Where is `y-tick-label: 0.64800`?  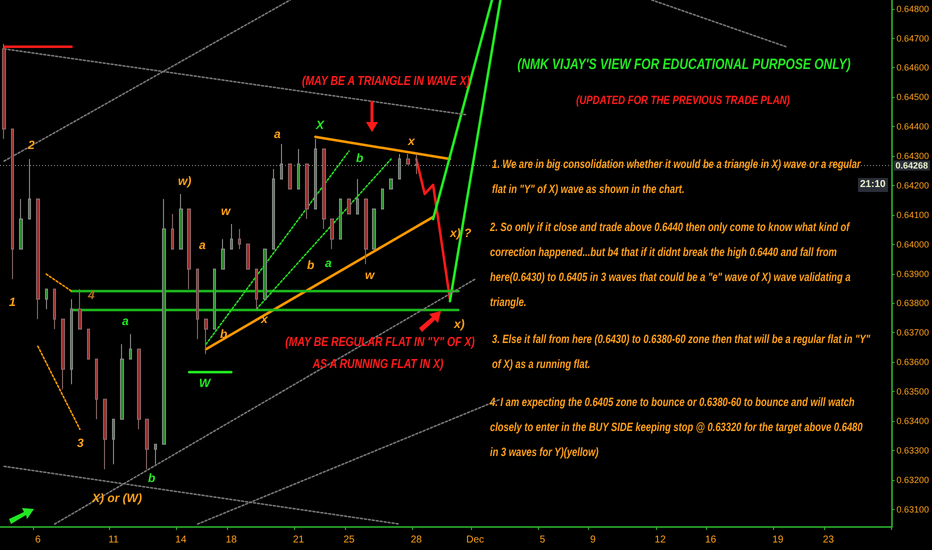 y-tick-label: 0.64800 is located at coordinates (913, 9).